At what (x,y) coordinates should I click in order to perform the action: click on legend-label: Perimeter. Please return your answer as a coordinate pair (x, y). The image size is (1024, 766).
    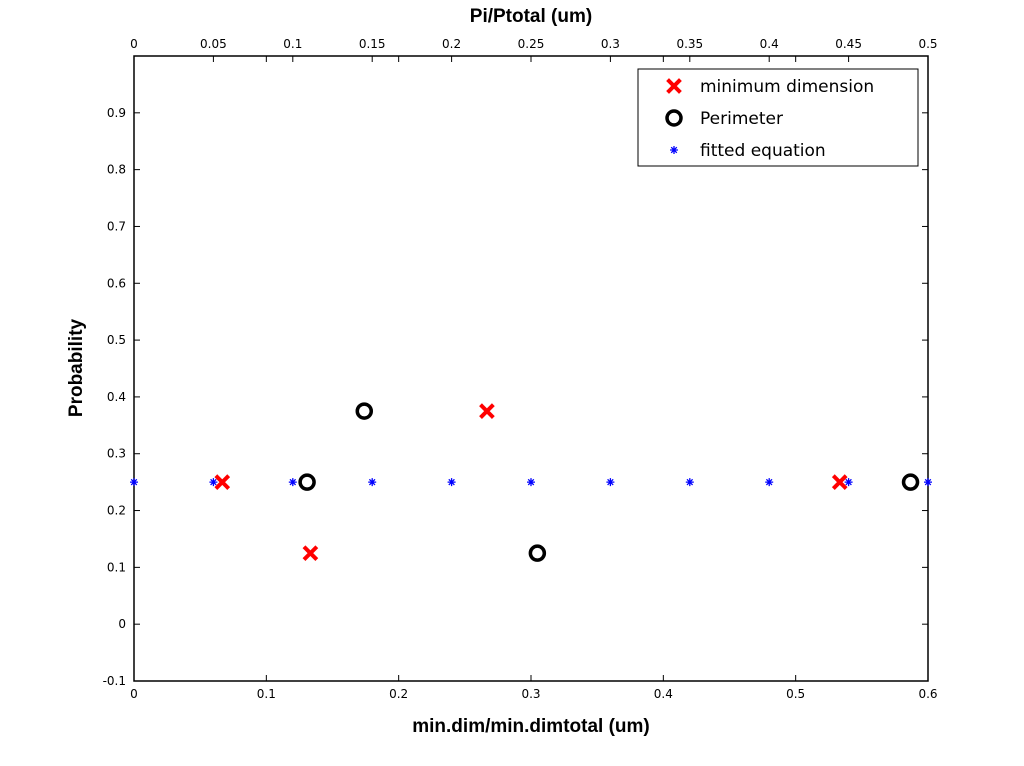
    Looking at the image, I should click on (741, 119).